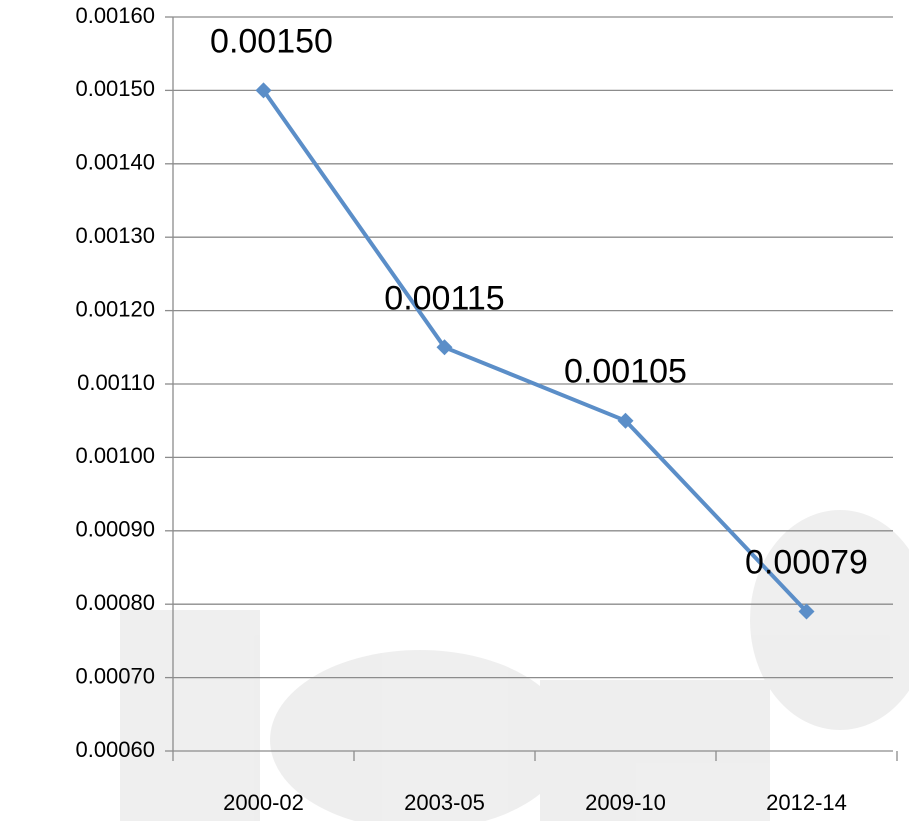  What do you see at coordinates (115, 749) in the screenshot?
I see `y-tick-label: 0.00060` at bounding box center [115, 749].